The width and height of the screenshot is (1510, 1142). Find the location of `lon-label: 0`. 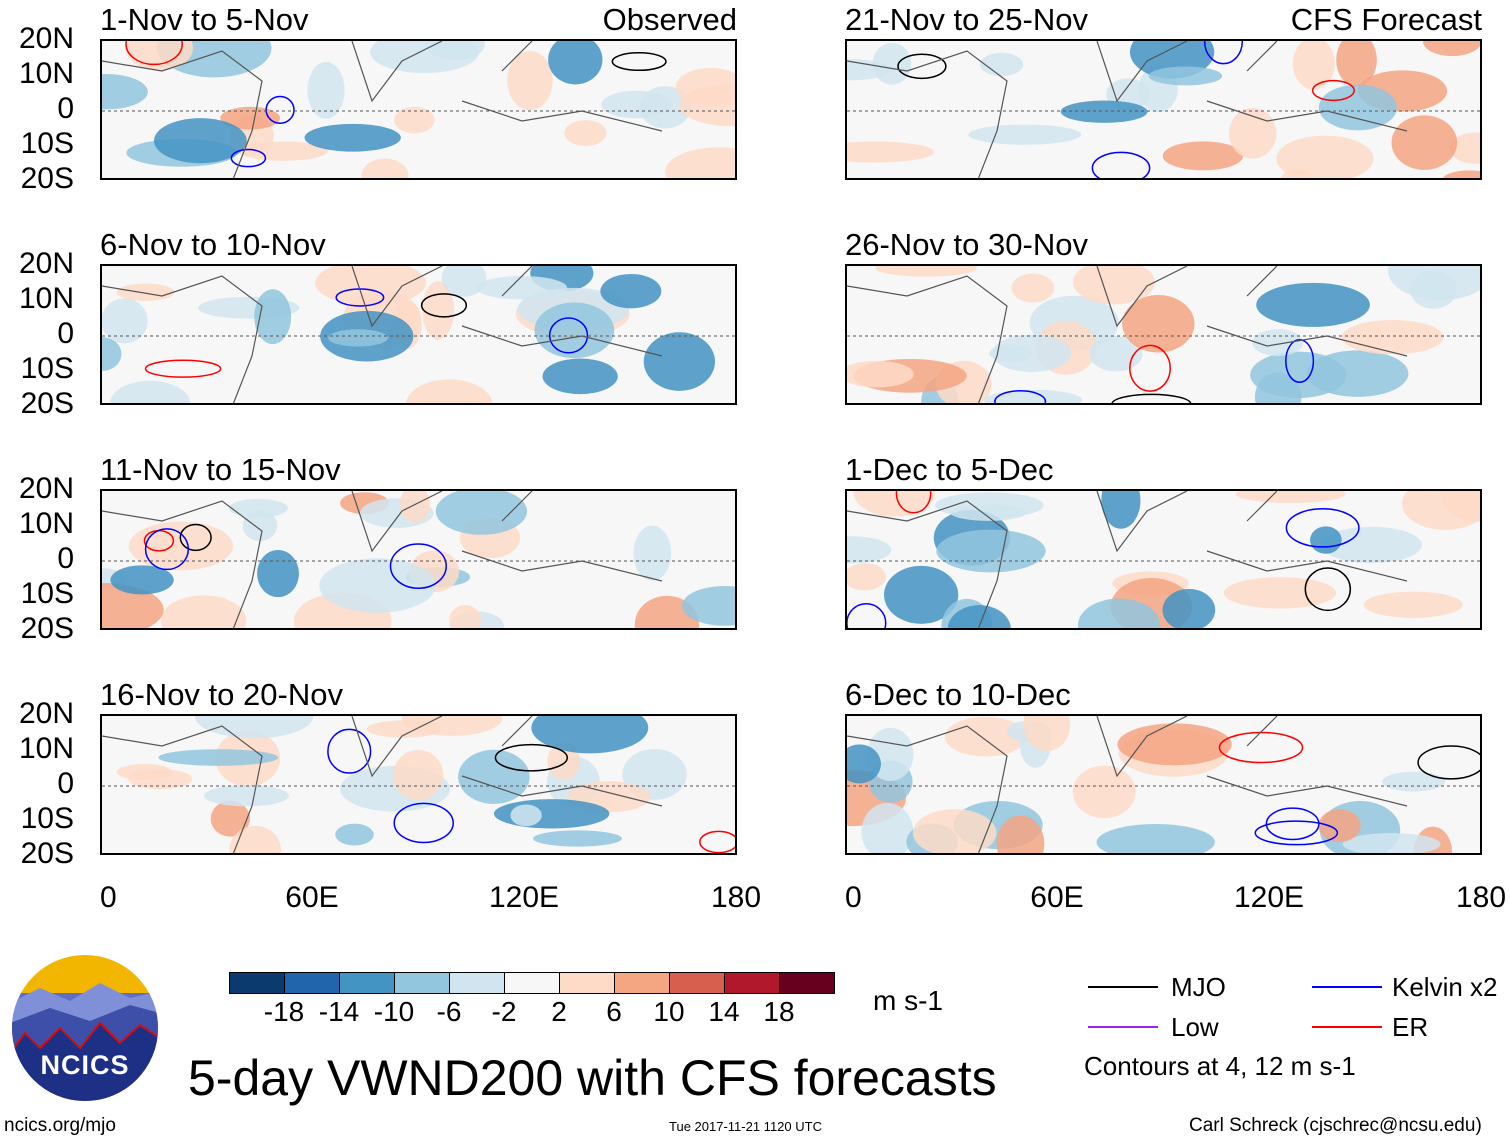

lon-label: 0 is located at coordinates (108, 897).